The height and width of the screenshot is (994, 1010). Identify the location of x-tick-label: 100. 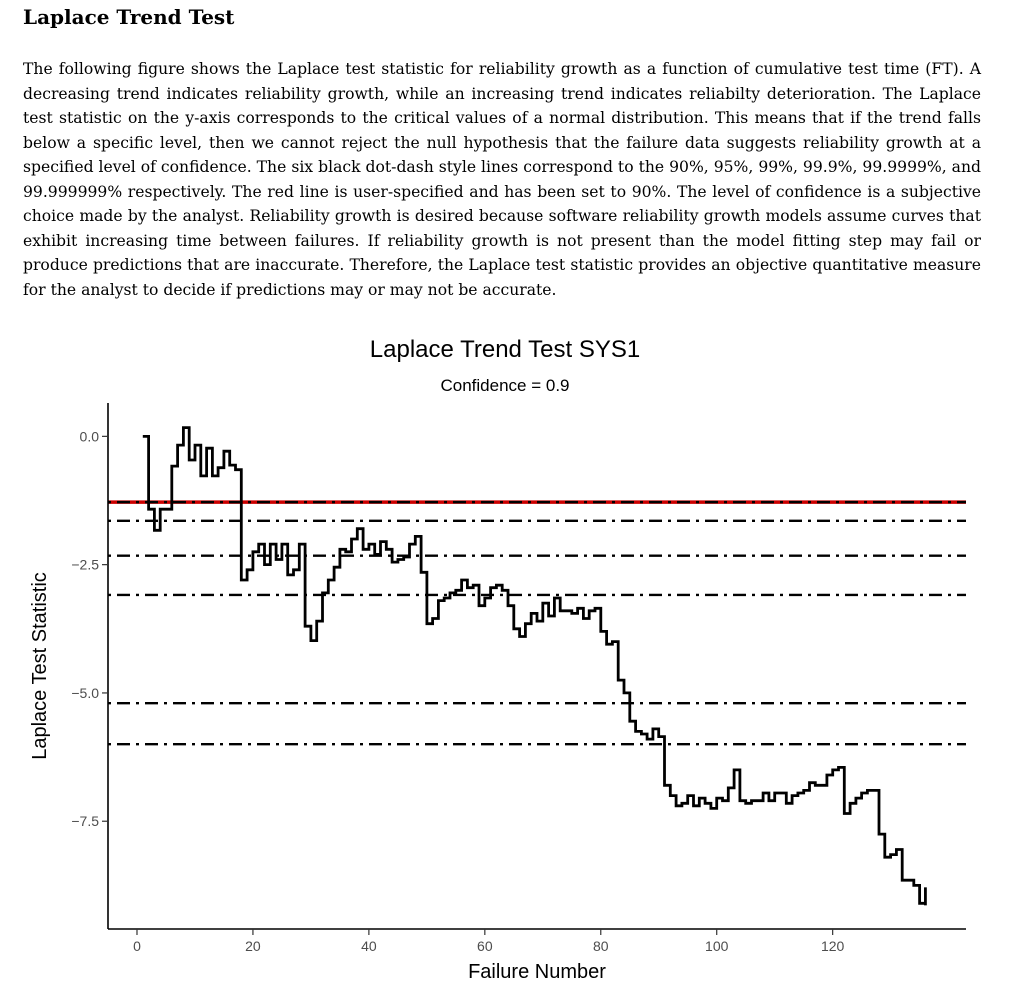
(717, 946).